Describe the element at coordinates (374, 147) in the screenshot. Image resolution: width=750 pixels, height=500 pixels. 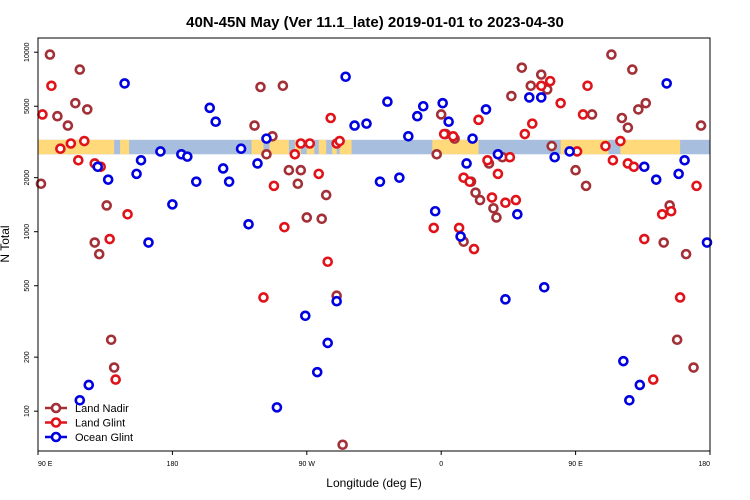
I see `land-sea-strip` at that location.